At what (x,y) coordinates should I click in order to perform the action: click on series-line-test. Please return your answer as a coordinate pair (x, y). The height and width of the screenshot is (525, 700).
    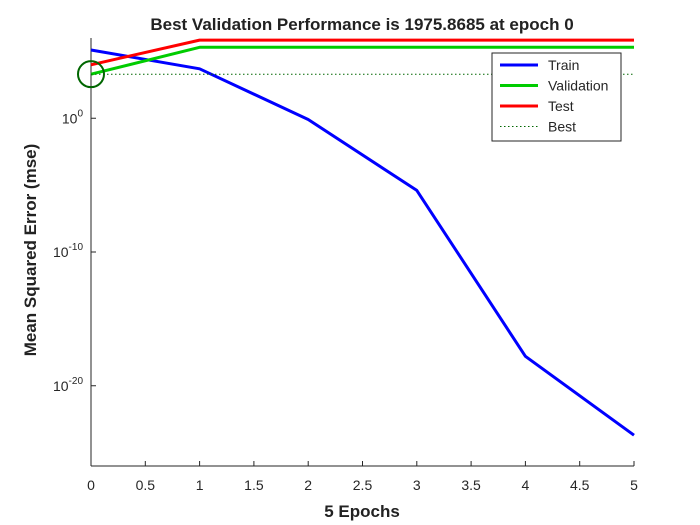
    Looking at the image, I should click on (362, 52).